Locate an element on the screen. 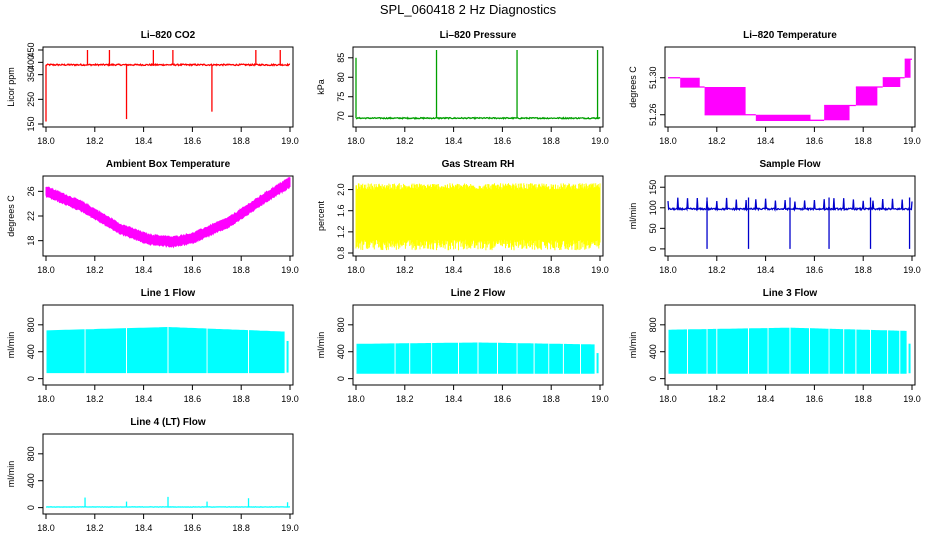 The image size is (936, 540). series-sample-flow is located at coordinates (790, 223).